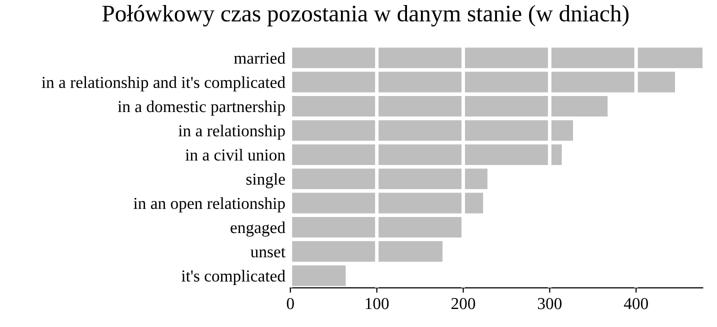  Describe the element at coordinates (268, 253) in the screenshot. I see `y-tick-label: unset` at that location.